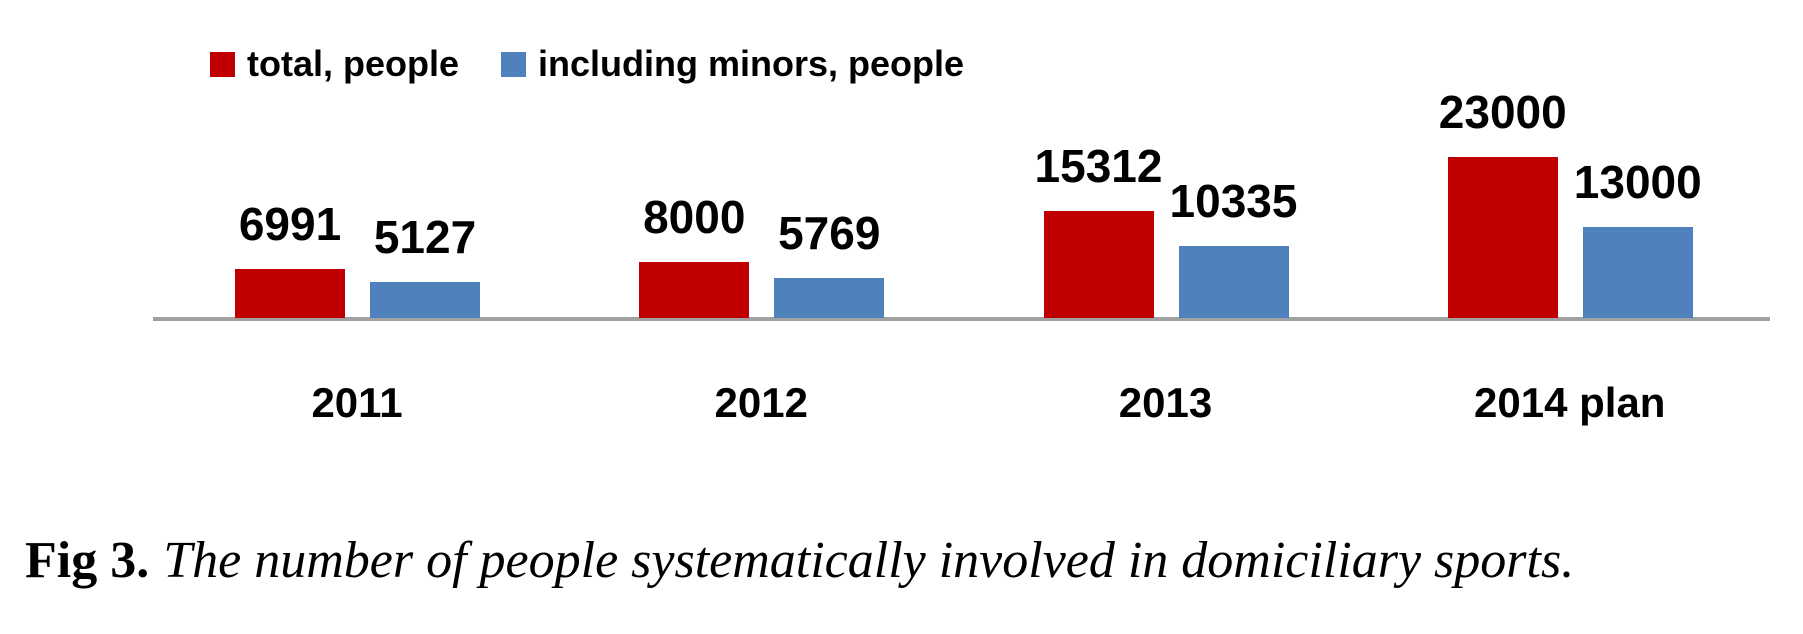 Image resolution: width=1803 pixels, height=634 pixels. Describe the element at coordinates (514, 64) in the screenshot. I see `legend-swatch-minors-icon` at that location.